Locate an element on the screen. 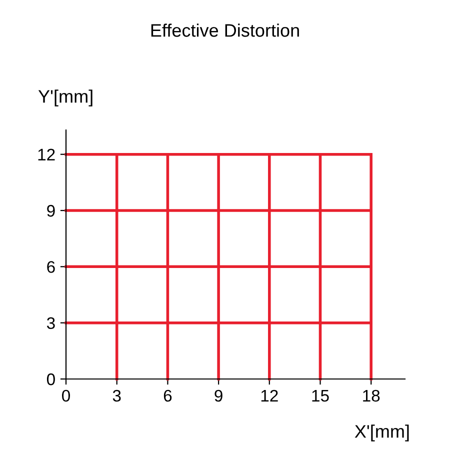 This screenshot has height=450, width=450. y-tick-label: 6 is located at coordinates (51, 267).